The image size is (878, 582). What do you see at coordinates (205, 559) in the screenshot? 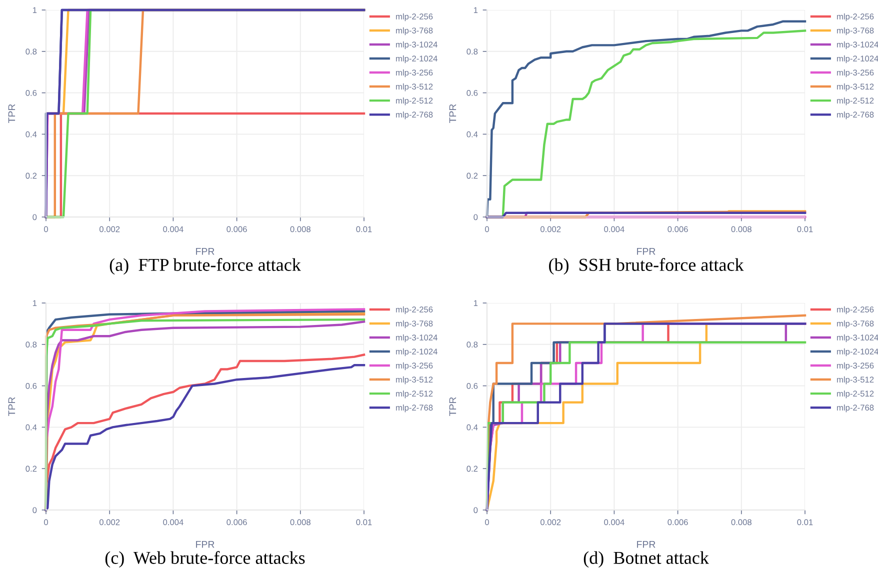
I see `text: (c) Web brute-force attacks` at bounding box center [205, 559].